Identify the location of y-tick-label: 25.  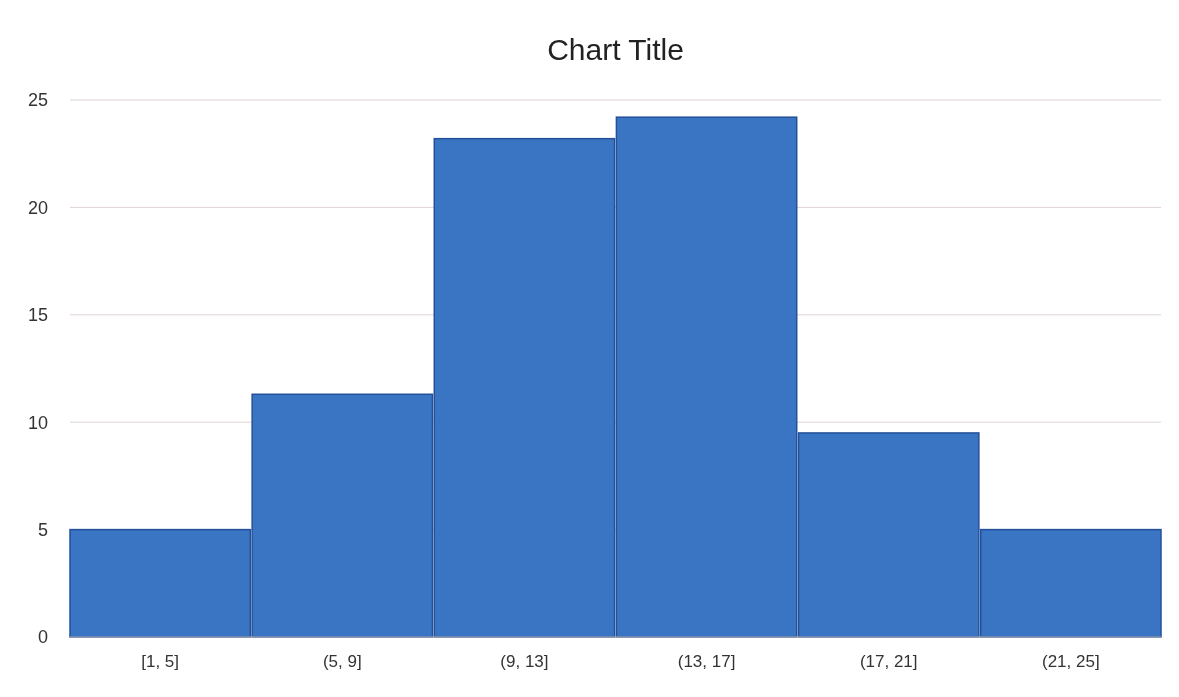
(37, 100).